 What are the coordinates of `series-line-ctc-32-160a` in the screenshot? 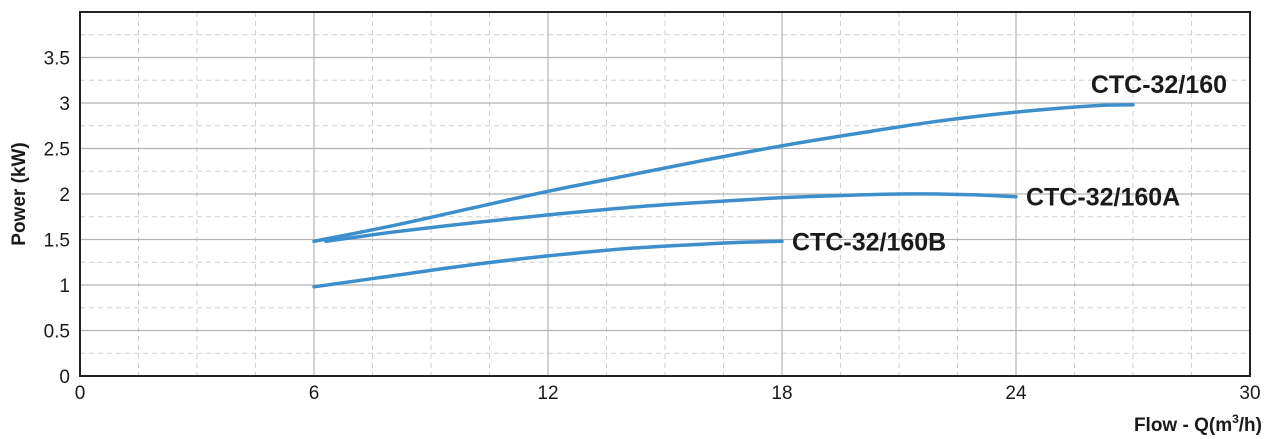 It's located at (670, 218).